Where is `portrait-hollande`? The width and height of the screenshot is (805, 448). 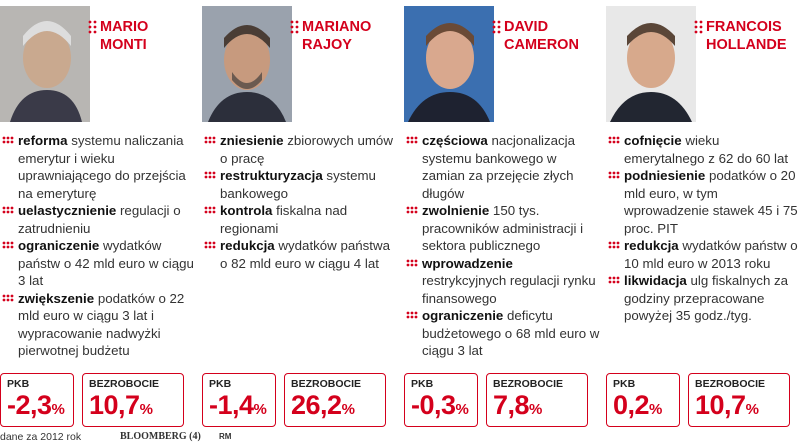
portrait-hollande is located at coordinates (651, 64).